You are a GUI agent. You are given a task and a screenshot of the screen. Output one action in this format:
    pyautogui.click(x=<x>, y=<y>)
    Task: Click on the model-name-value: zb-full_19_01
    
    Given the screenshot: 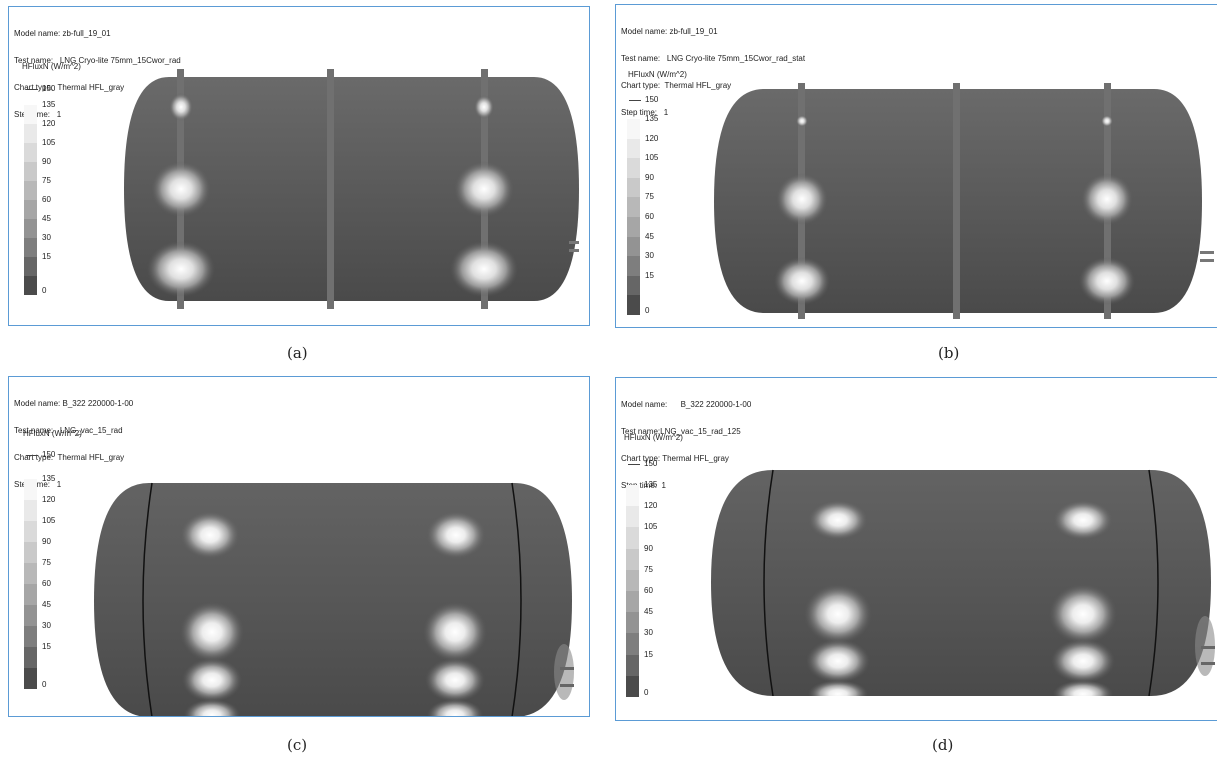 What is the action you would take?
    pyautogui.click(x=86, y=33)
    